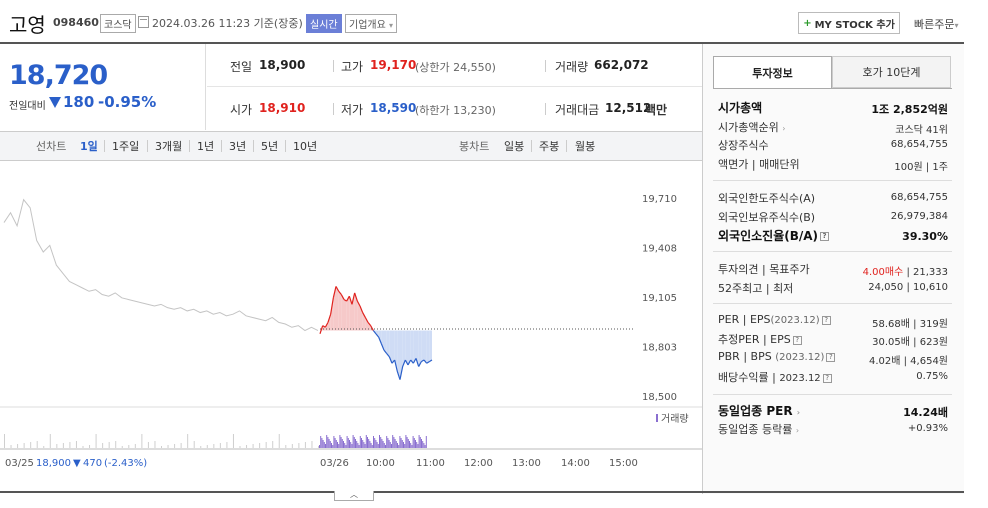 The height and width of the screenshot is (508, 988). Describe the element at coordinates (752, 127) in the screenshot. I see `cap-rank-link: 시가총액순위 ›` at that location.